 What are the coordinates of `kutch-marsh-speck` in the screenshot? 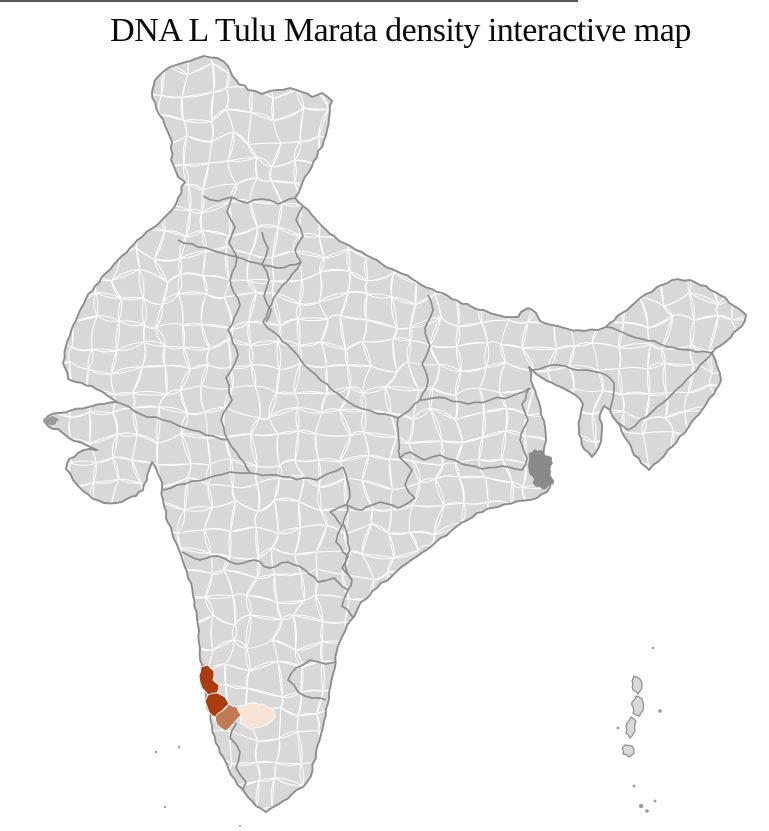 It's located at (51, 421).